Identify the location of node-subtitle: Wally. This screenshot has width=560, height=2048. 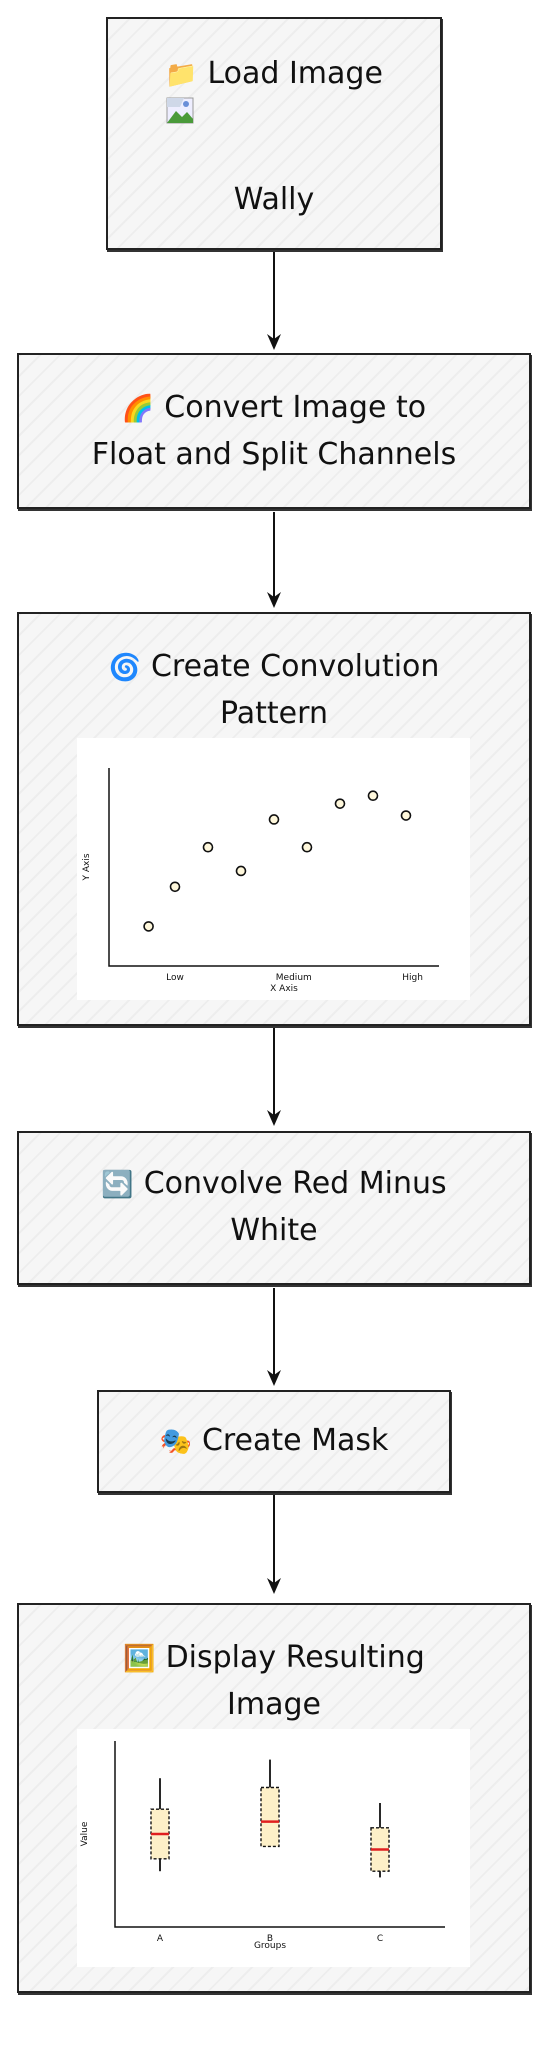
(274, 199).